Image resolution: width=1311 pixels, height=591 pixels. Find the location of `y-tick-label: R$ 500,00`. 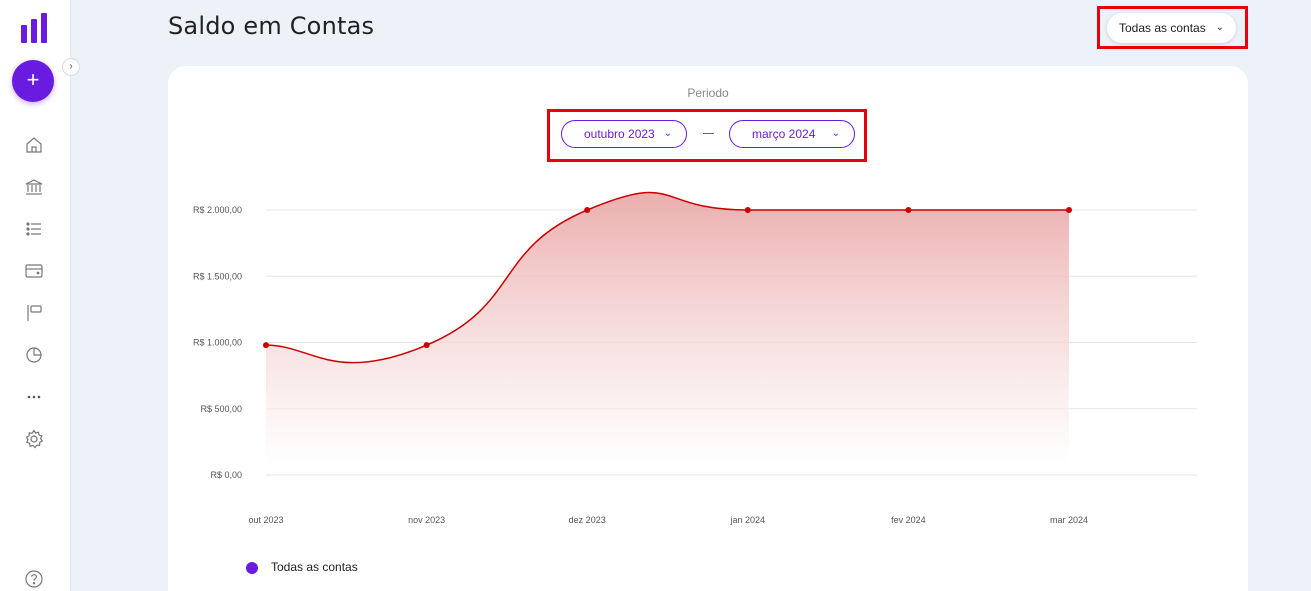

y-tick-label: R$ 500,00 is located at coordinates (221, 409).